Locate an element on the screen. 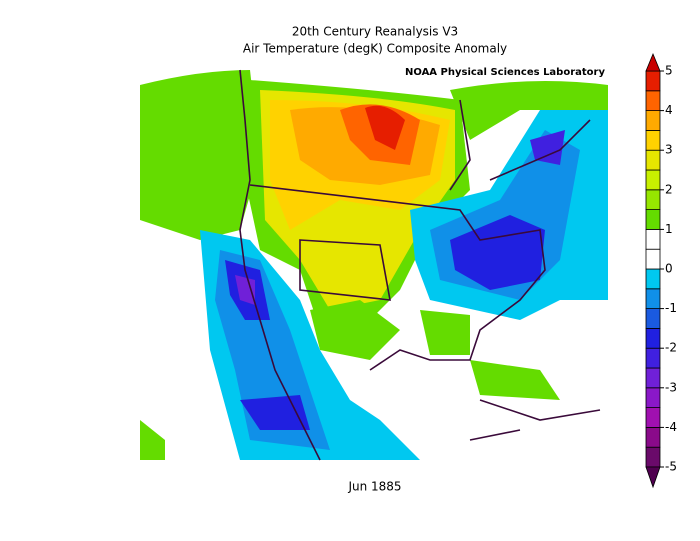  date-label: Jun 1885 is located at coordinates (374, 487).